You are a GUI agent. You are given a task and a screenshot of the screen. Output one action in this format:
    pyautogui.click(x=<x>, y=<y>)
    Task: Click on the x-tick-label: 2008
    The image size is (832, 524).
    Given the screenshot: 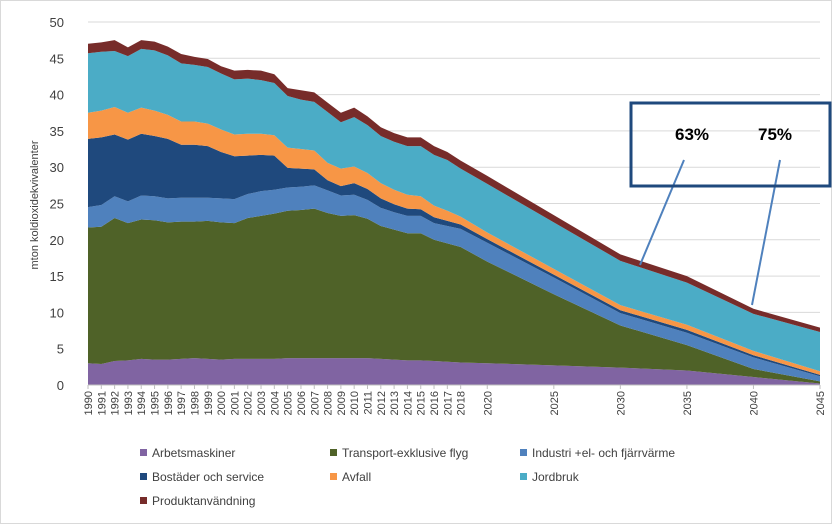 What is the action you would take?
    pyautogui.click(x=329, y=403)
    